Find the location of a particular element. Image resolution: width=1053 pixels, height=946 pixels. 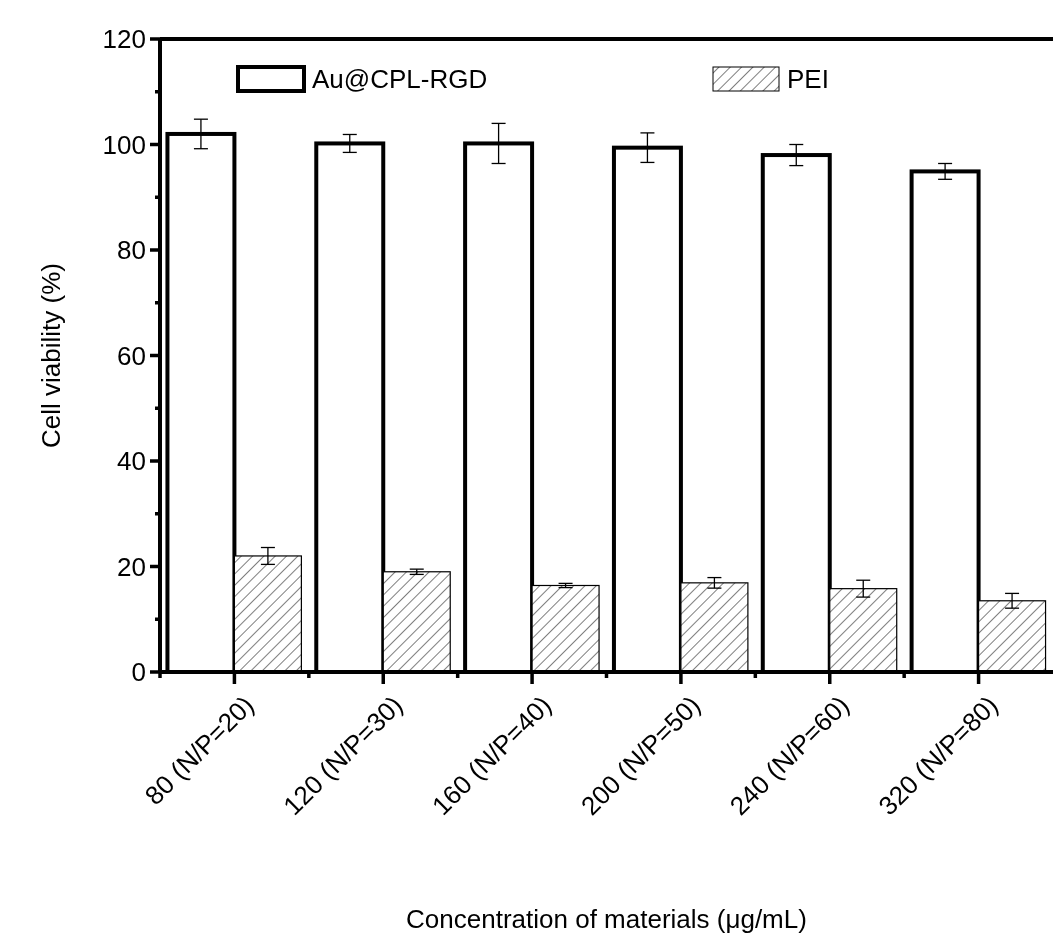

y-tick-label: 100 is located at coordinates (124, 144).